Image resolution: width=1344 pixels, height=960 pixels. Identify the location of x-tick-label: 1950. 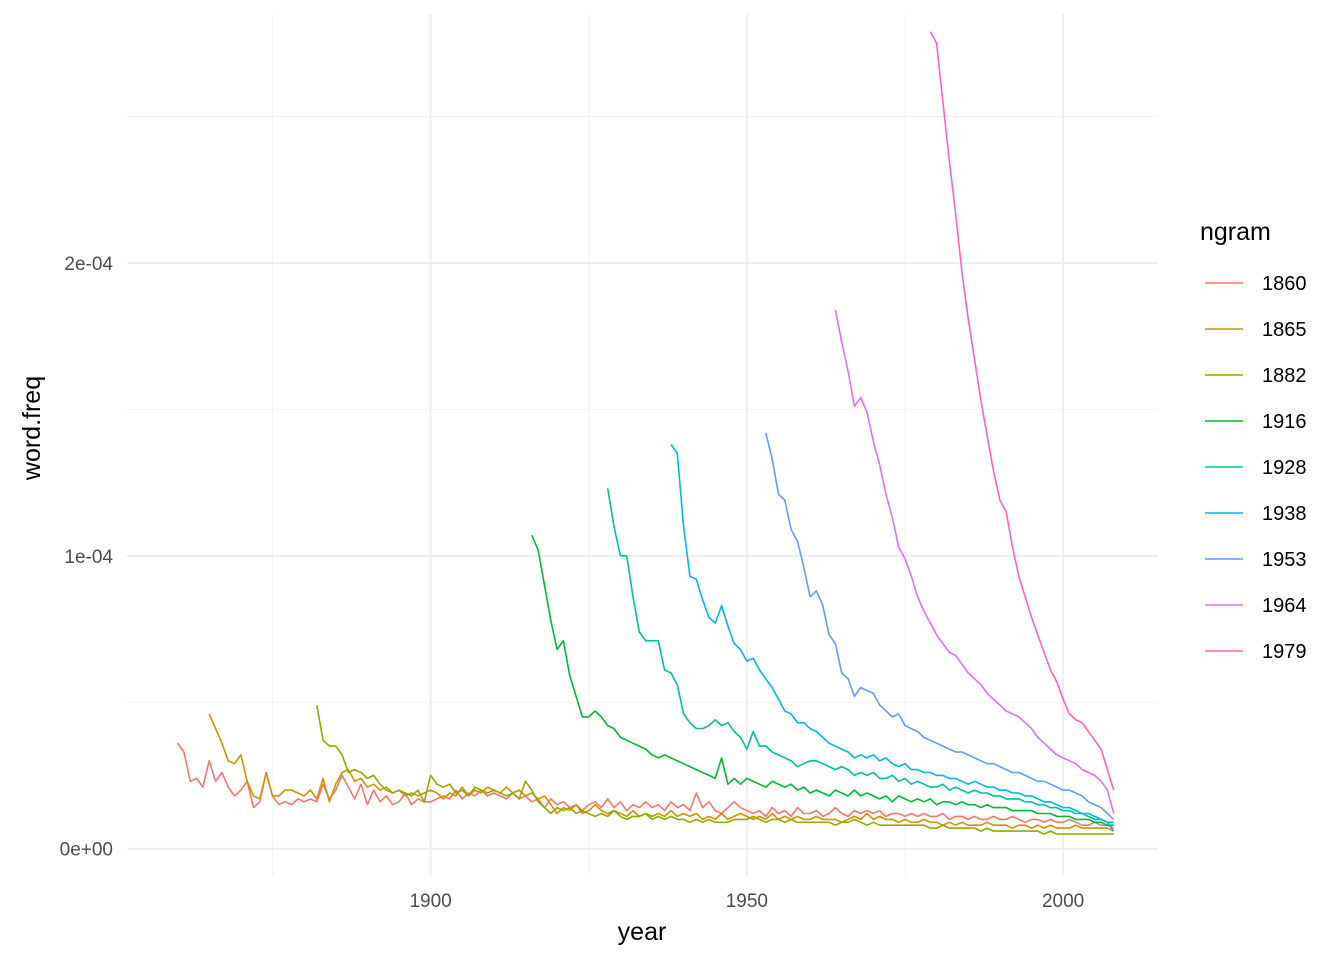
(747, 901).